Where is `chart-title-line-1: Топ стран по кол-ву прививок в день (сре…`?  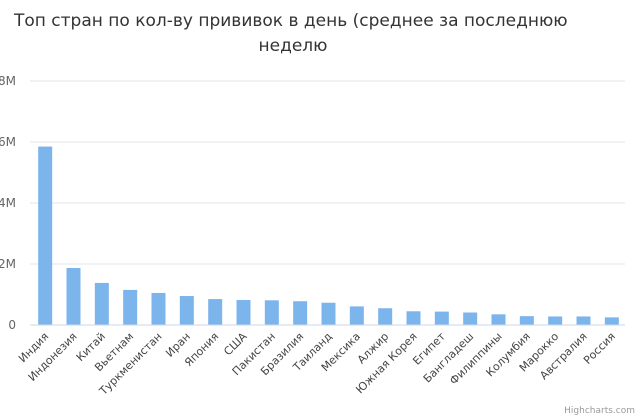 chart-title-line-1: Топ стран по кол-ву прививок в день (сре… is located at coordinates (290, 21).